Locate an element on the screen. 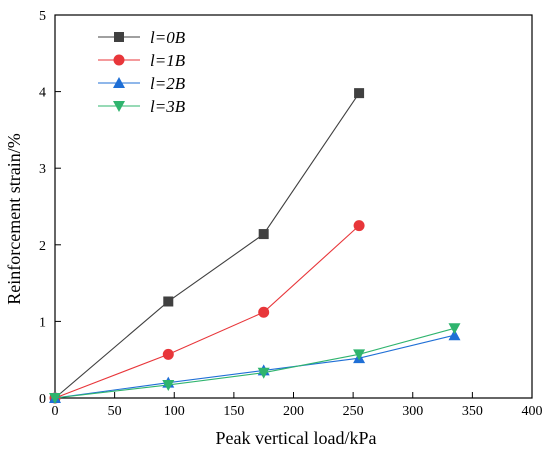 The width and height of the screenshot is (550, 453). y-tick-label: 2 is located at coordinates (42, 246).